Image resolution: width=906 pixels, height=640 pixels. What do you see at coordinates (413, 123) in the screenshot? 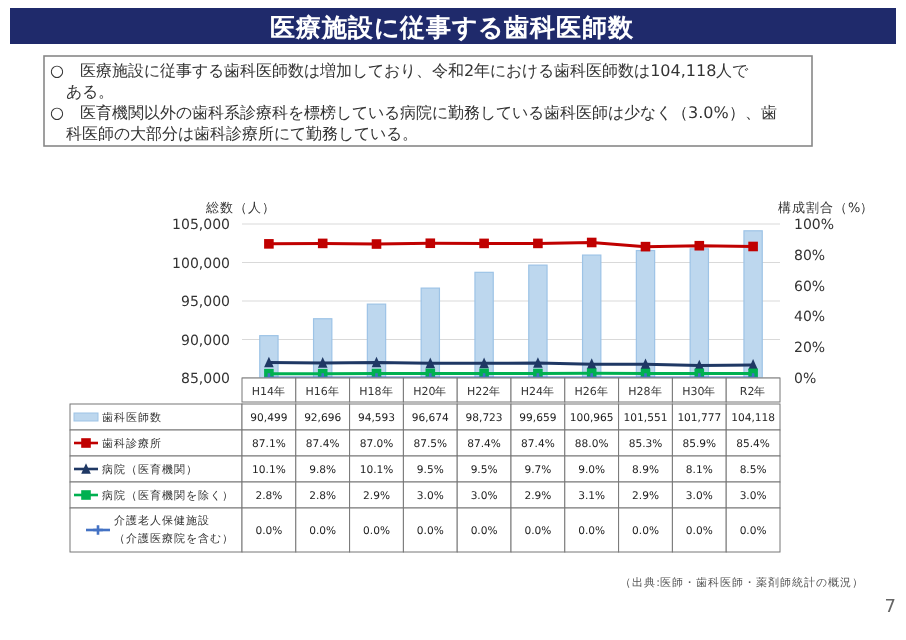
I see `text: ○ 医育機関以外の歯科系診療科を標榜している病院に勤務している歯科医師は少なく（3.0%）、歯科医師の大部分は歯科診療所にて勤務している。` at bounding box center [413, 123].